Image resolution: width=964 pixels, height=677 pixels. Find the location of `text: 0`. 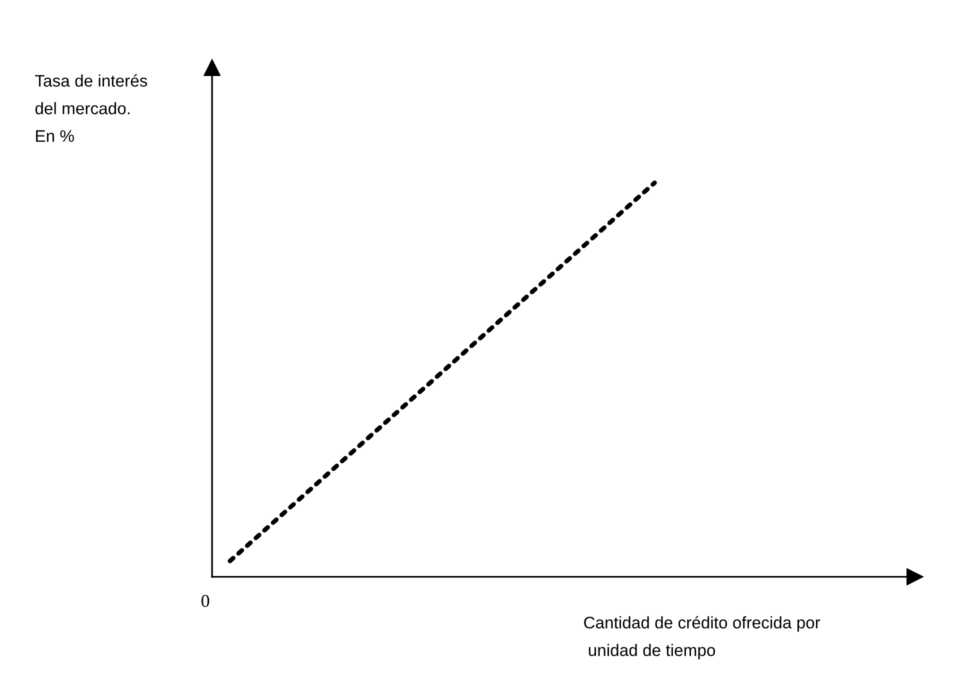

text: 0 is located at coordinates (206, 601).